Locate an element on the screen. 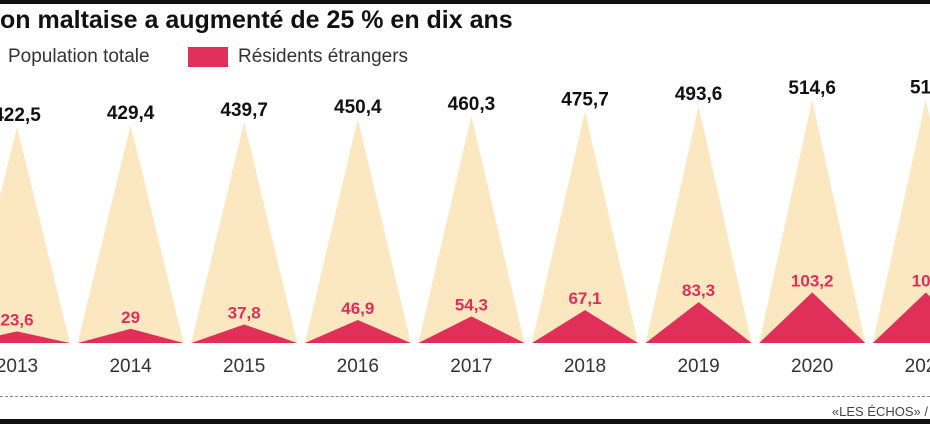  source-credit: «LES ÉCHOS» / is located at coordinates (879, 411).